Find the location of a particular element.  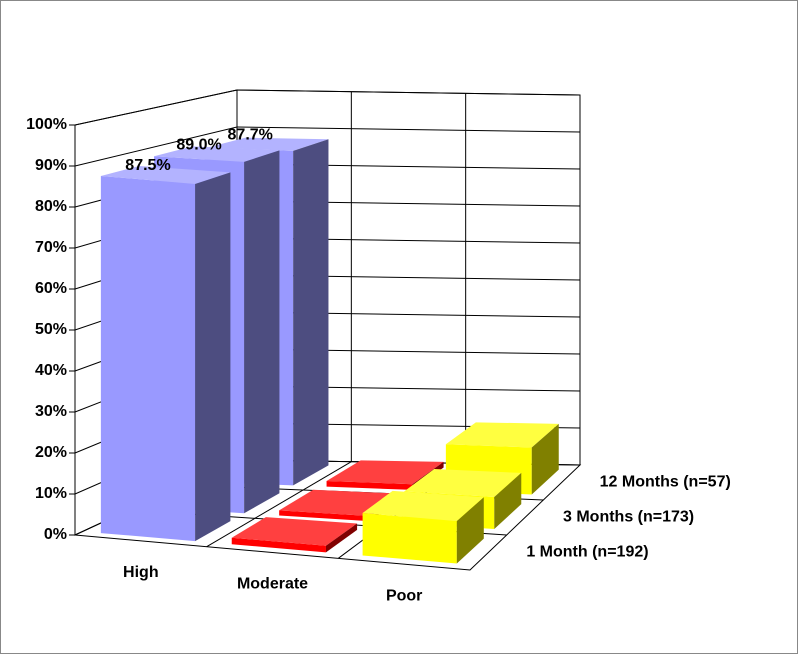

x-tick-label: High is located at coordinates (141, 572).